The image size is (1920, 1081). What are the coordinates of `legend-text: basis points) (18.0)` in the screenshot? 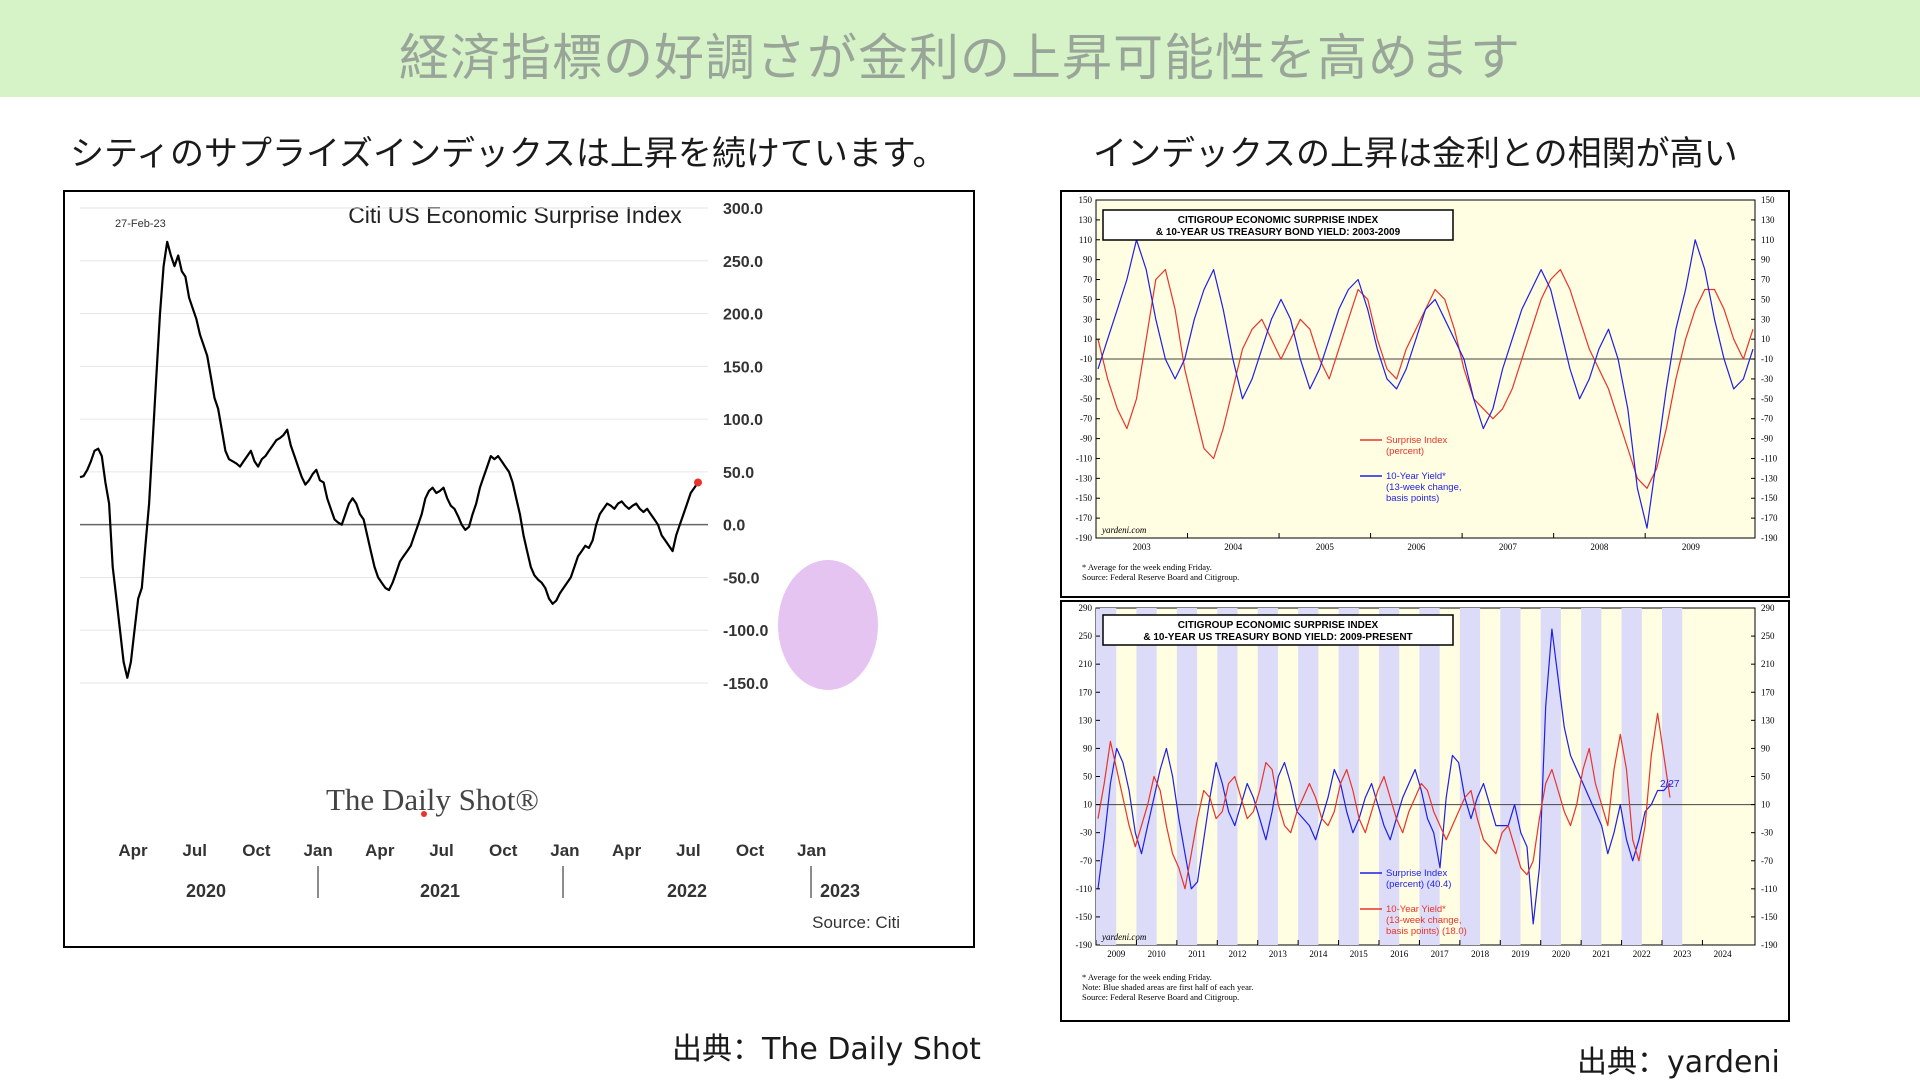 It's located at (1426, 931).